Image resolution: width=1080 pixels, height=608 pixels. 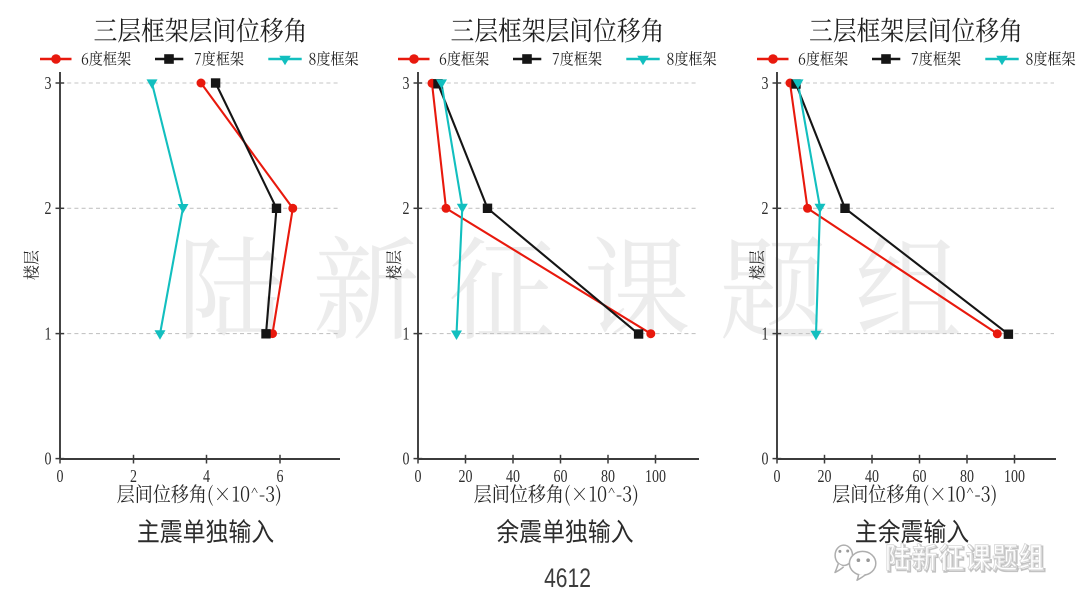 What do you see at coordinates (567, 579) in the screenshot?
I see `svg-text: 4612` at bounding box center [567, 579].